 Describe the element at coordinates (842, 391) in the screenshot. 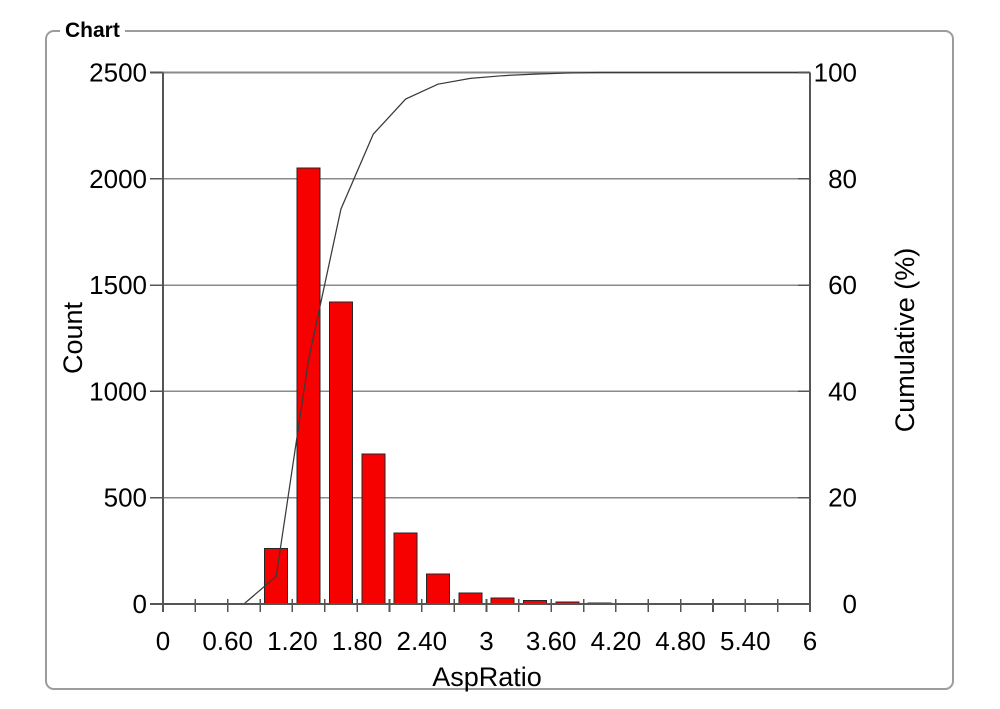

I see `y-right-tick-label: 40` at that location.